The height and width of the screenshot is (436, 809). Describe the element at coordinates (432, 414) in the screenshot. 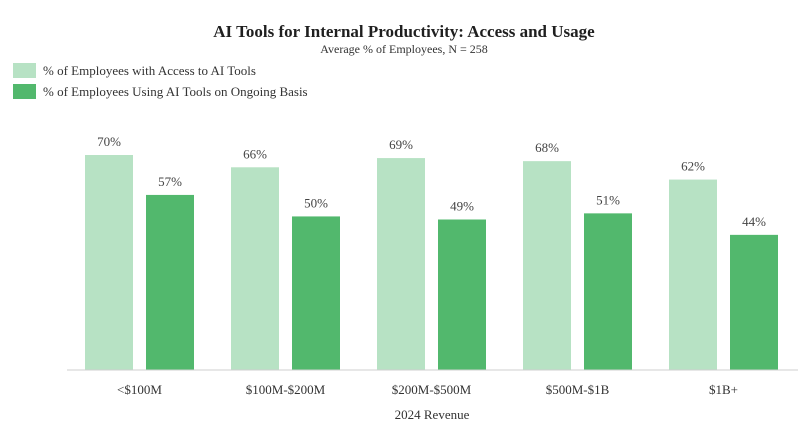

I see `x-axis-title: 2024 Revenue` at that location.